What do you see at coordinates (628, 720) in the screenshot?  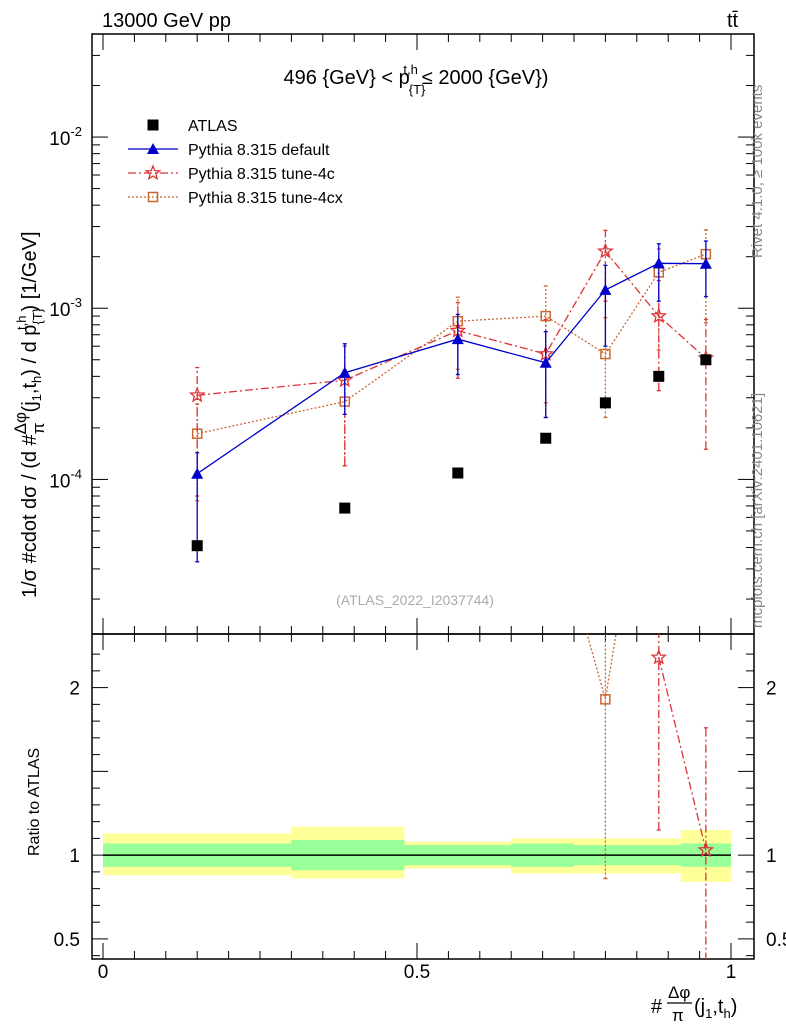 I see `ratio-series-group` at bounding box center [628, 720].